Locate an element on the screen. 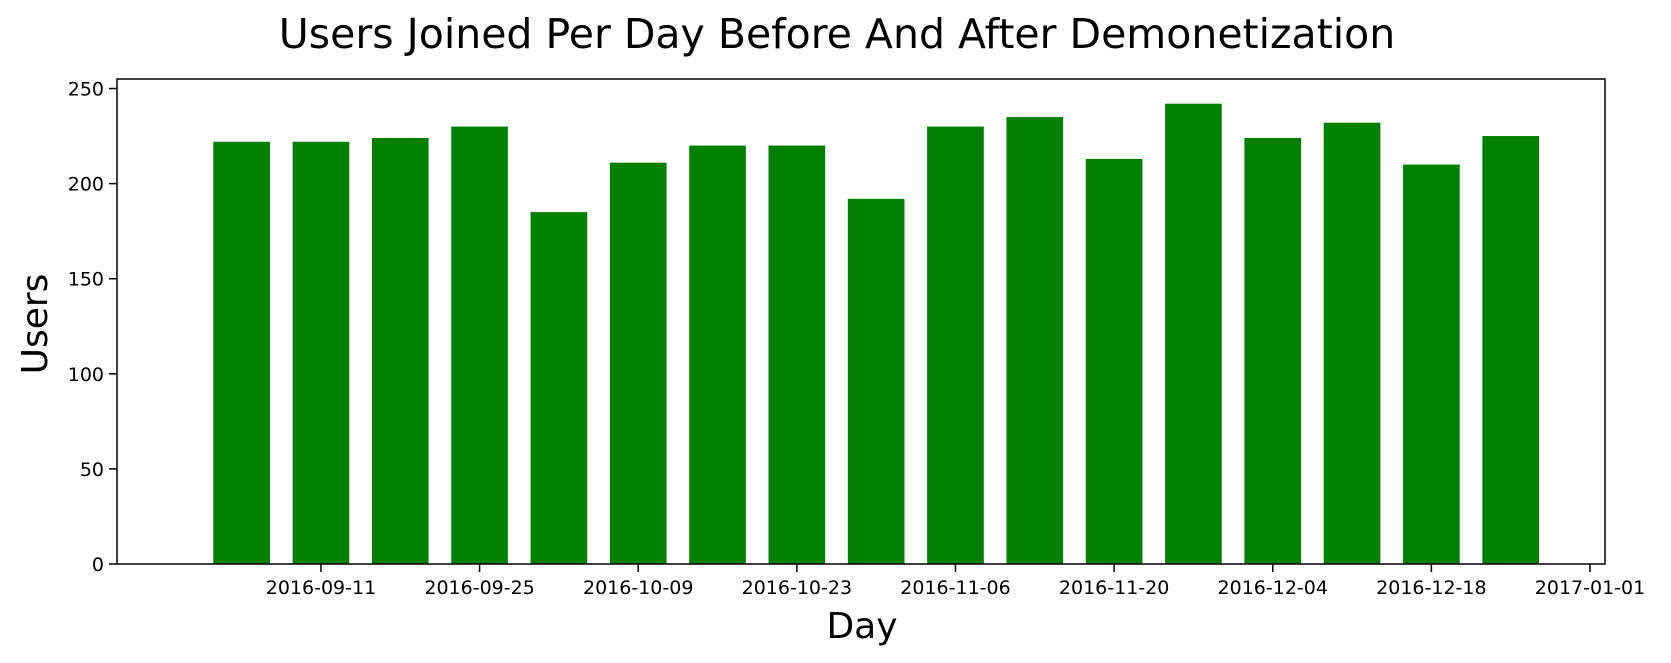  x-tick-label: 2016-12-18 is located at coordinates (1431, 588).